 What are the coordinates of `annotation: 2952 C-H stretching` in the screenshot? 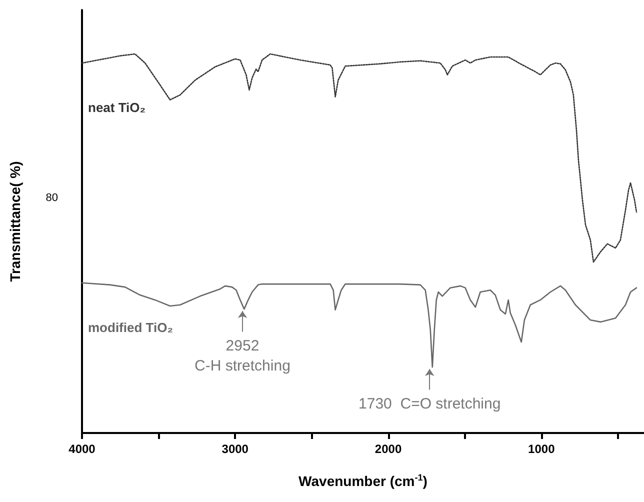 It's located at (242, 355).